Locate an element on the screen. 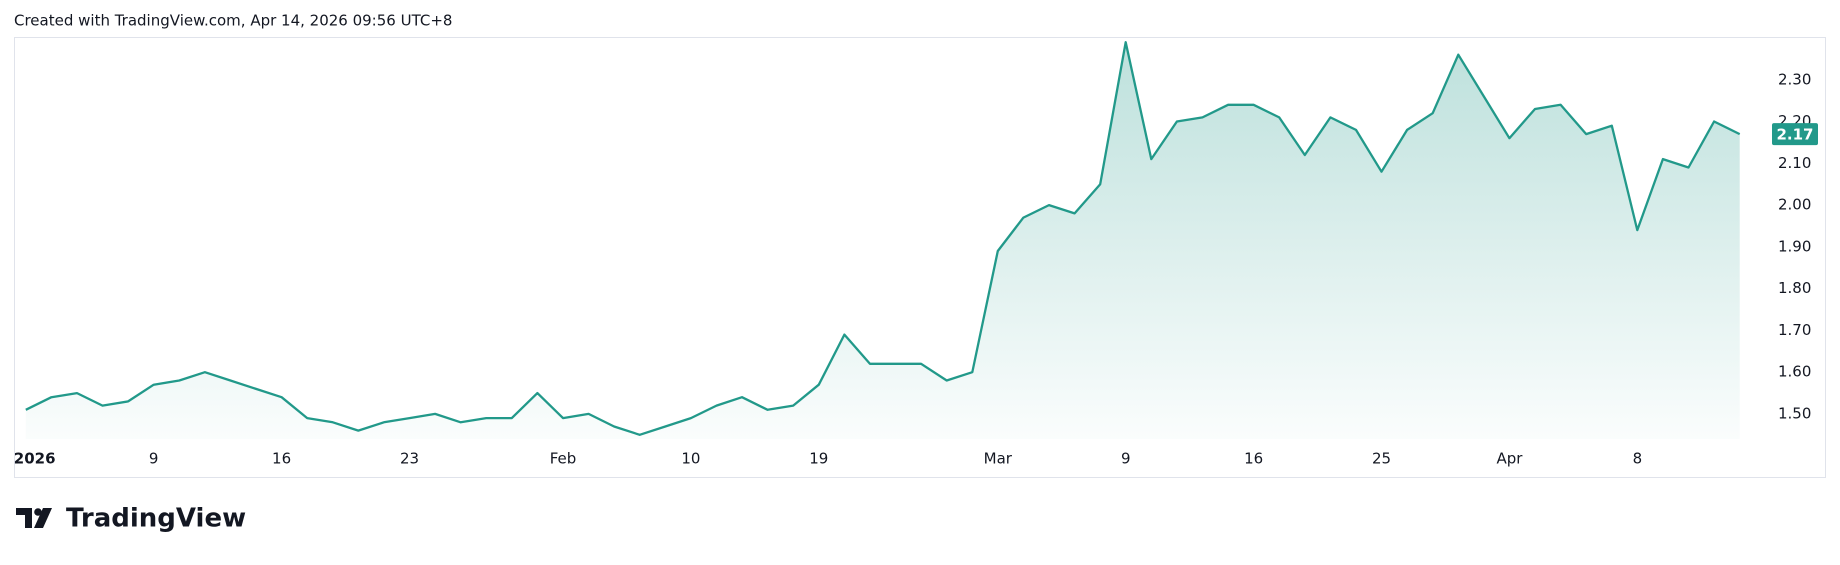 This screenshot has height=565, width=1840. x-tick-label: 19 is located at coordinates (818, 459).